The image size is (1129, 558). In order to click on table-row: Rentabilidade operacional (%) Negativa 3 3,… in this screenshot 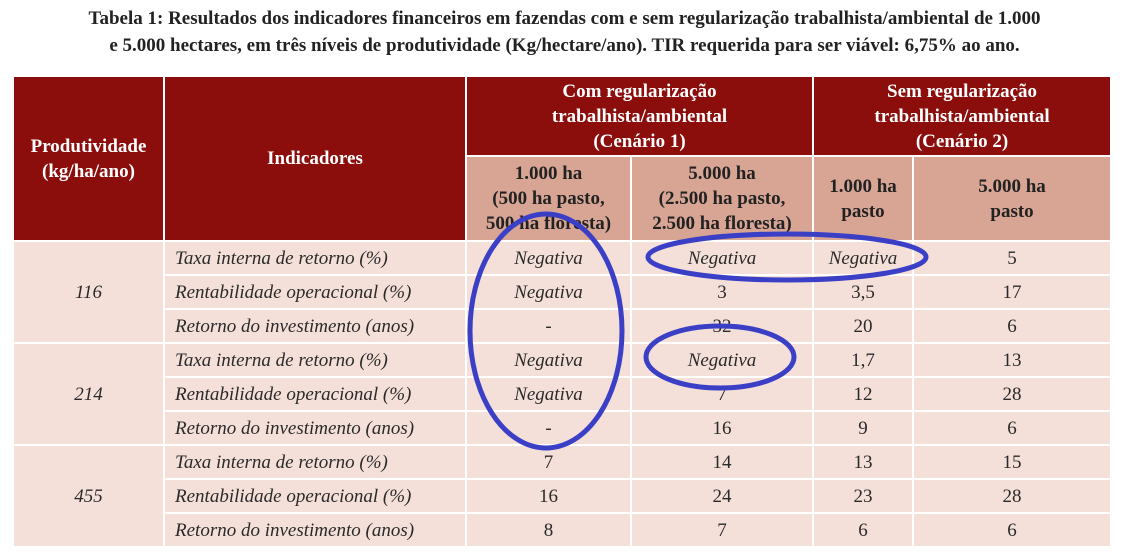, I will do `click(563, 292)`.